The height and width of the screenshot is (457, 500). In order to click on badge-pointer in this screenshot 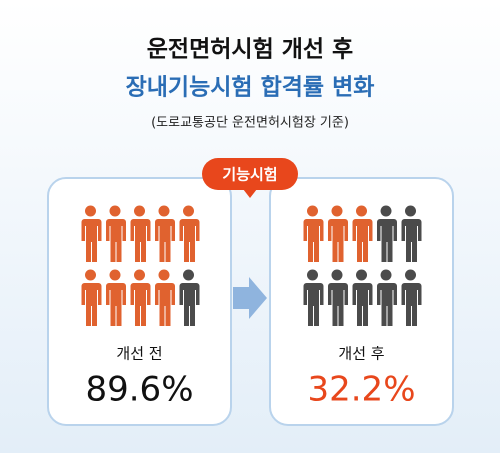, I will do `click(250, 193)`.